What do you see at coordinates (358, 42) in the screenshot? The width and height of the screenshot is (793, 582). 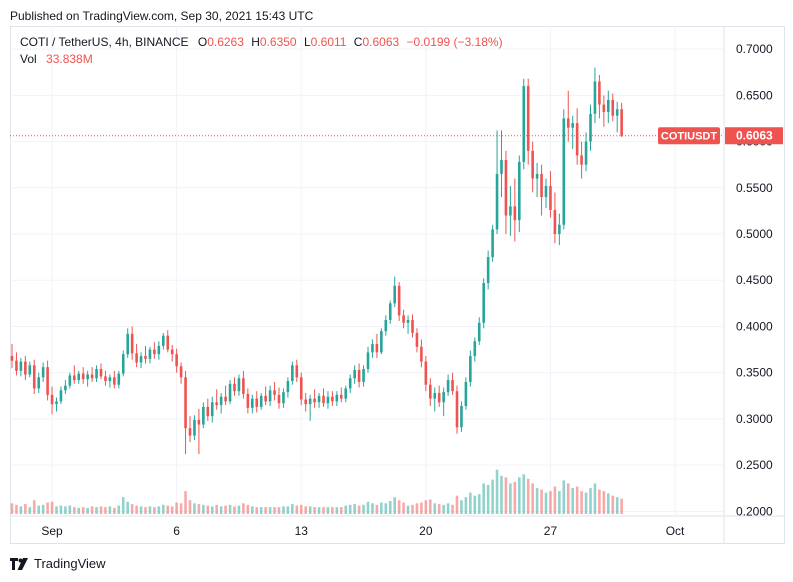 I see `legend-close-label: C` at bounding box center [358, 42].